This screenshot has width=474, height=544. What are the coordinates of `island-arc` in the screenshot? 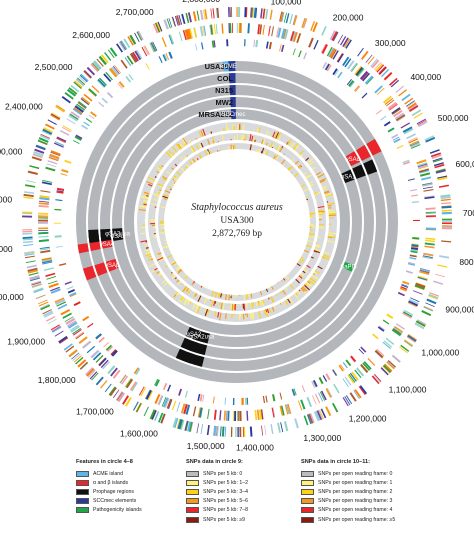 It's located at (348, 176).